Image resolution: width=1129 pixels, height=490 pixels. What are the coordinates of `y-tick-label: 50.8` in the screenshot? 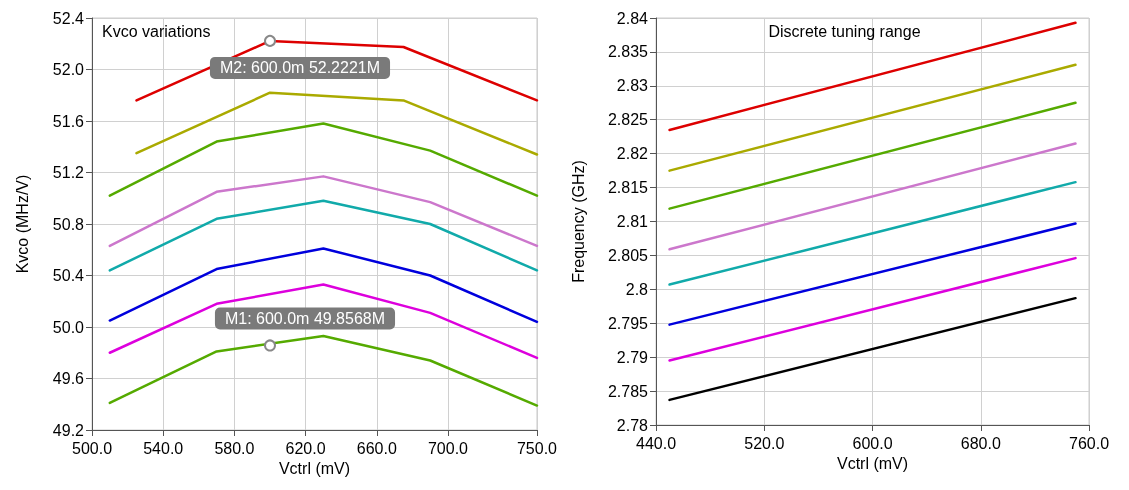 It's located at (68, 224).